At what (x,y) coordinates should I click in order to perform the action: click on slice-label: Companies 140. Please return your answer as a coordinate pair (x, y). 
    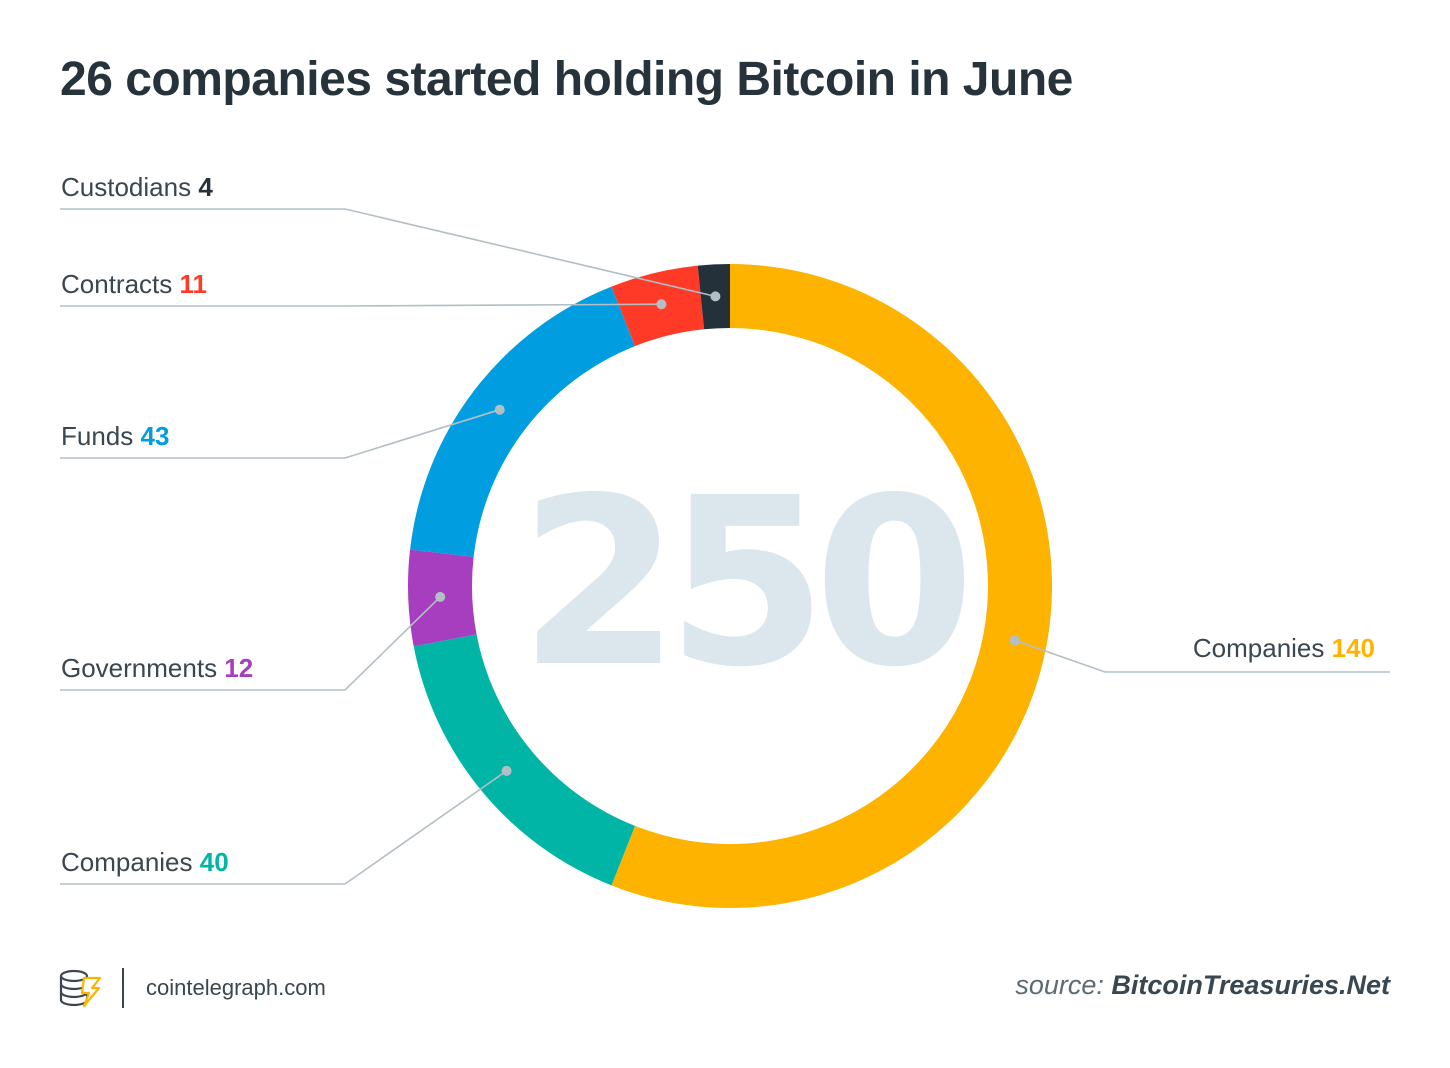
    Looking at the image, I should click on (1284, 648).